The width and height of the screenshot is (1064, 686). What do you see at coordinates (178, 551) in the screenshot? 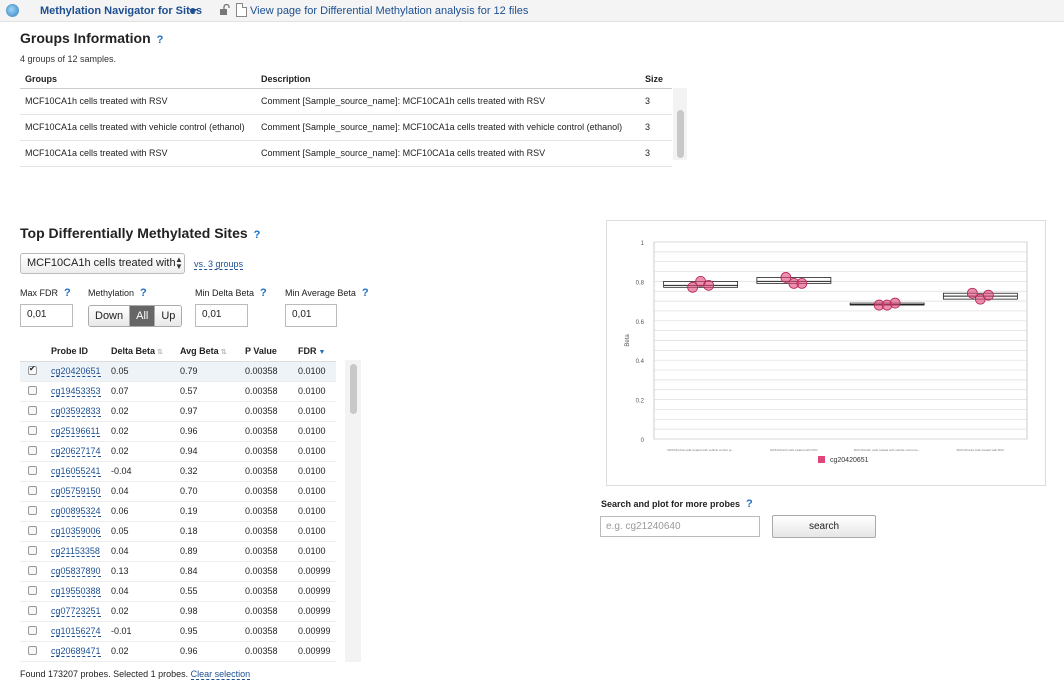
I see `probe-row: cg21153358 0.04 0.89 0.00358 0.0100` at bounding box center [178, 551].